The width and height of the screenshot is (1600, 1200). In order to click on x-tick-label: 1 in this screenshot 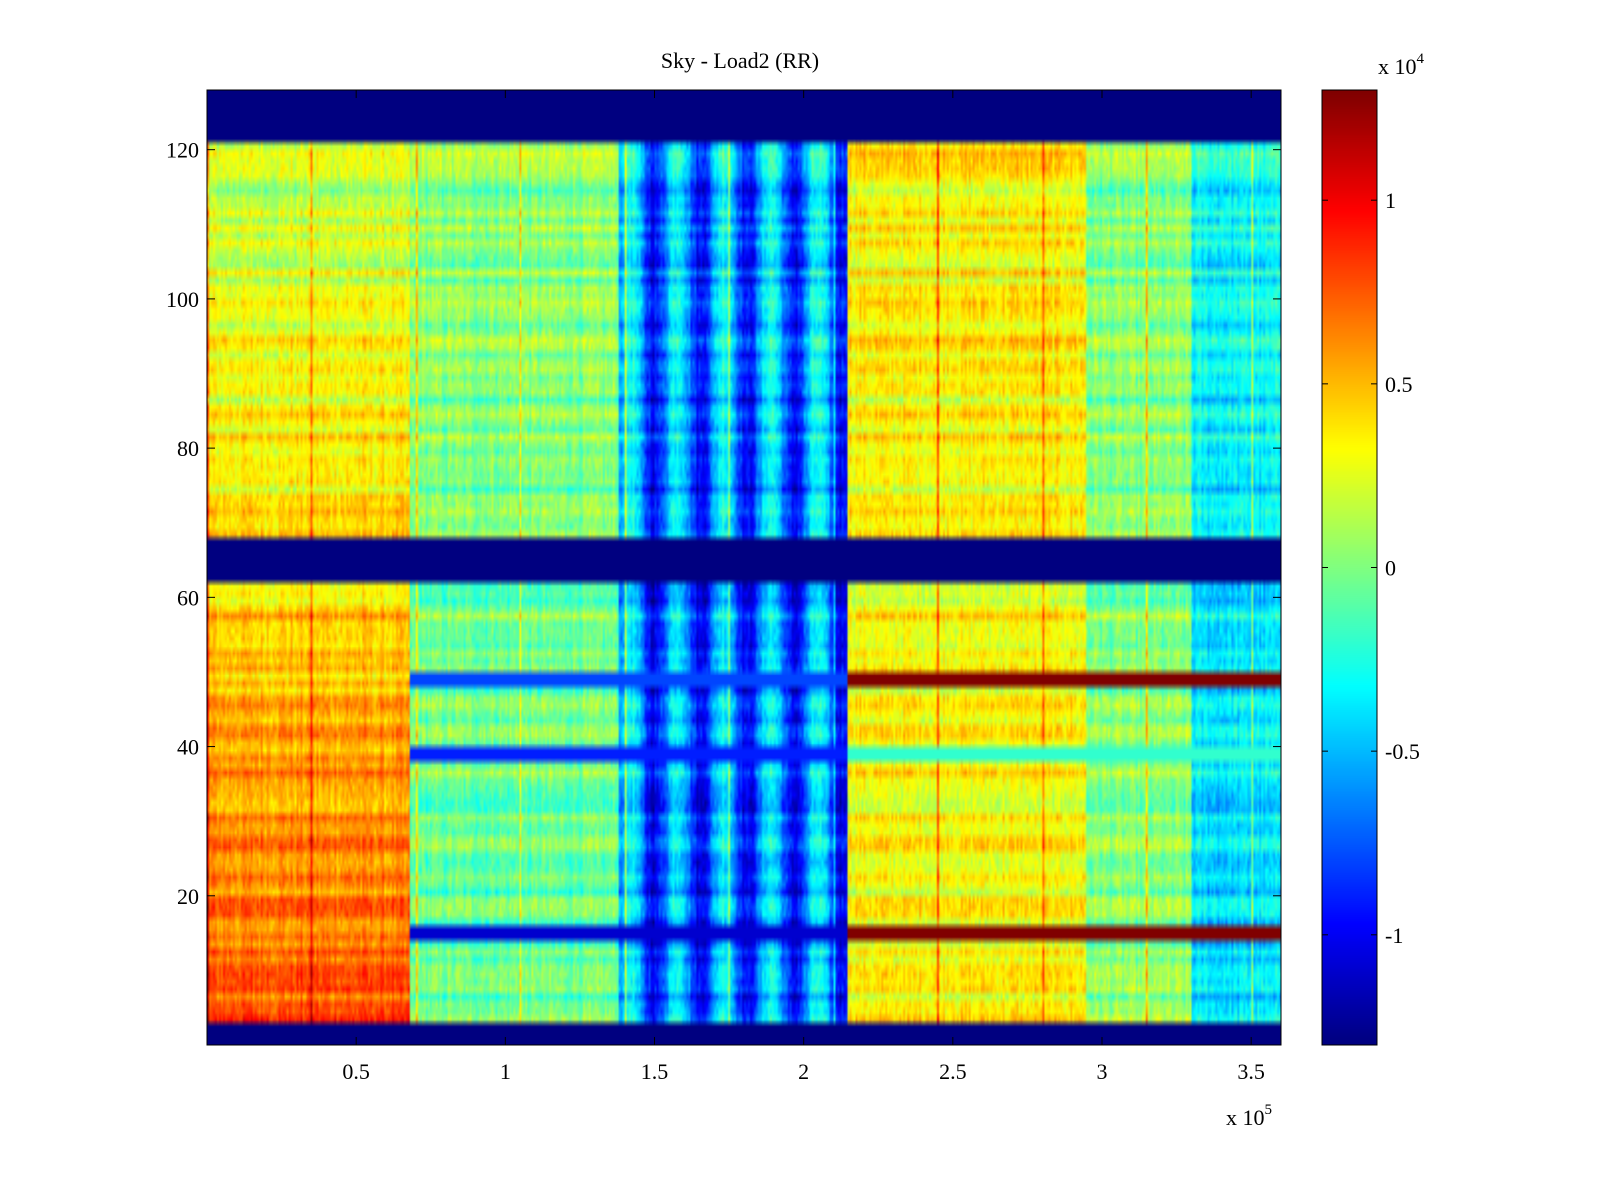, I will do `click(505, 1071)`.